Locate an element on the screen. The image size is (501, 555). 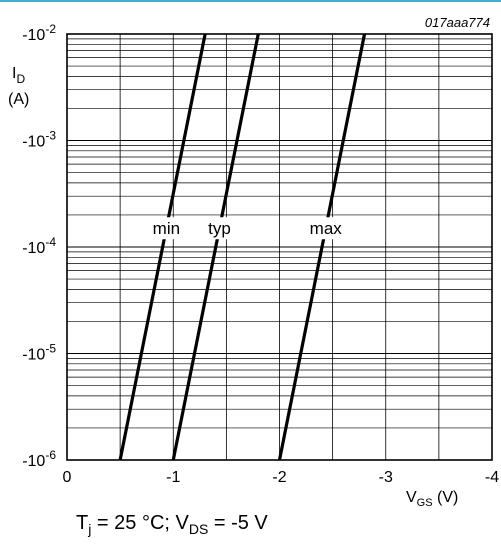
y-tick-label: -10-3 is located at coordinates (39, 140).